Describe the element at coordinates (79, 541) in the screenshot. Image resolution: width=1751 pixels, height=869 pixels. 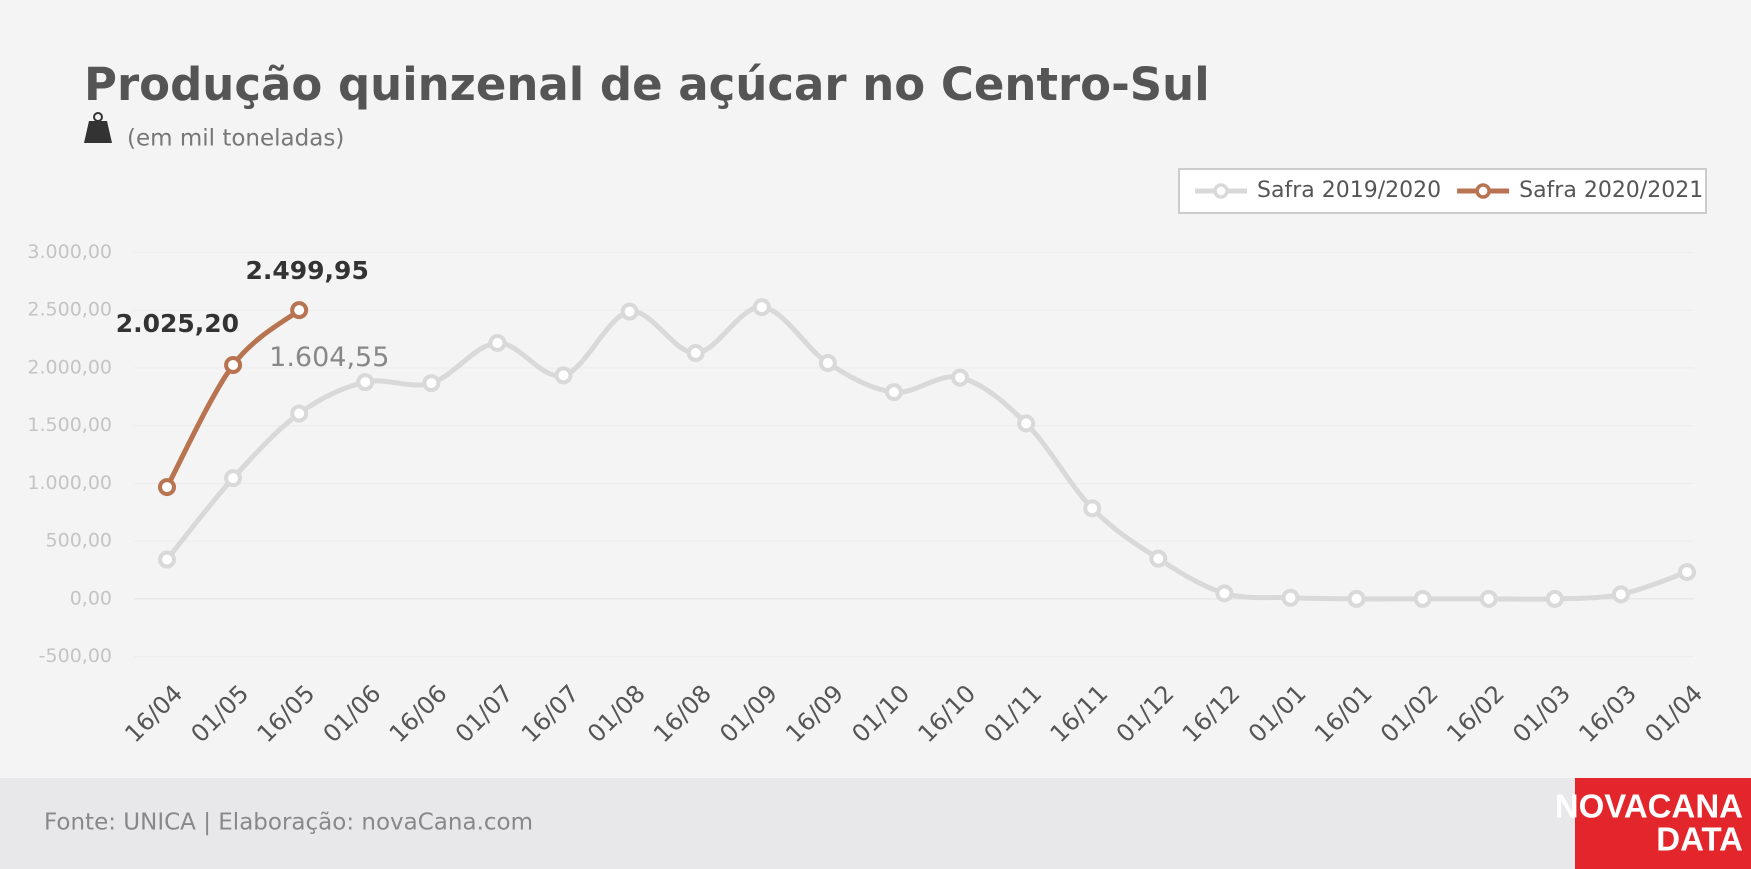
I see `y-tick-label: 500,00` at that location.